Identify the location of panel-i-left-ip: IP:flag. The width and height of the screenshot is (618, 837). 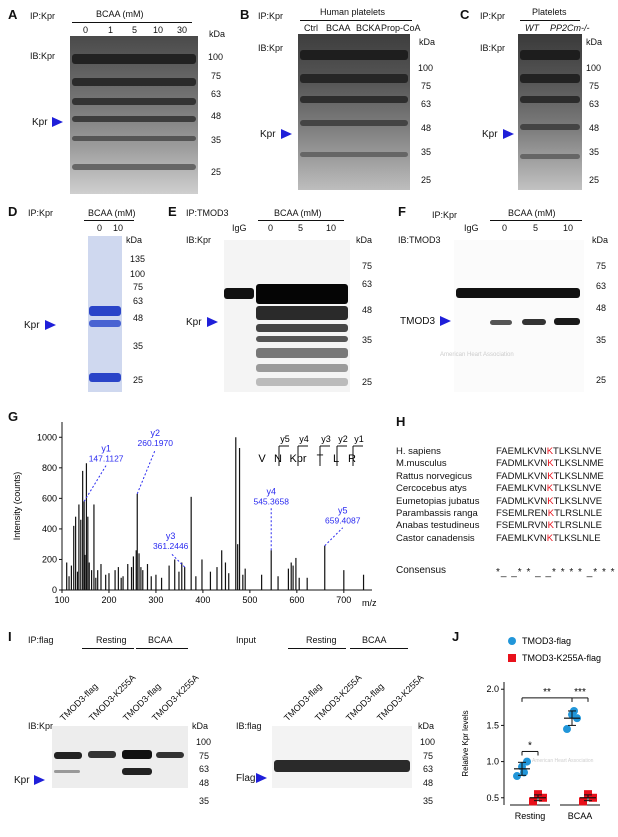
(41, 640).